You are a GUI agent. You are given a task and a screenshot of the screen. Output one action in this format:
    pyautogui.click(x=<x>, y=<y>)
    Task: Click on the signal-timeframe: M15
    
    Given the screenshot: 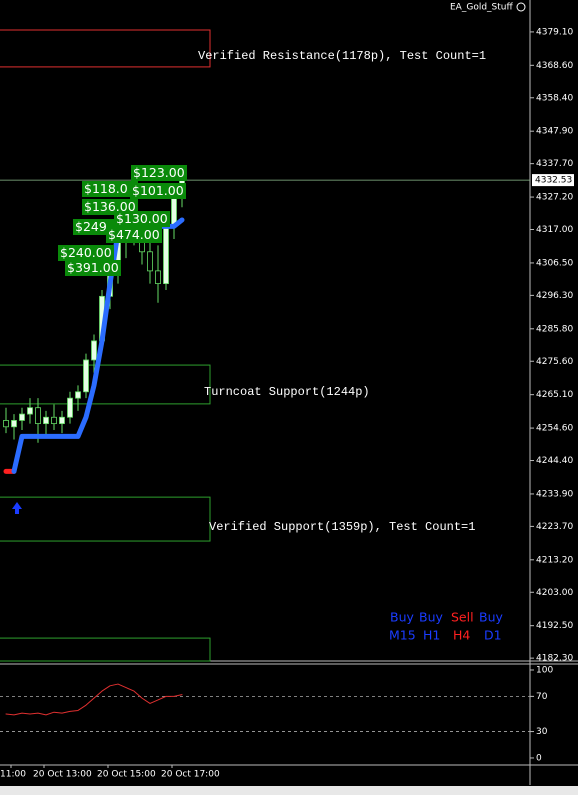 What is the action you would take?
    pyautogui.click(x=402, y=635)
    